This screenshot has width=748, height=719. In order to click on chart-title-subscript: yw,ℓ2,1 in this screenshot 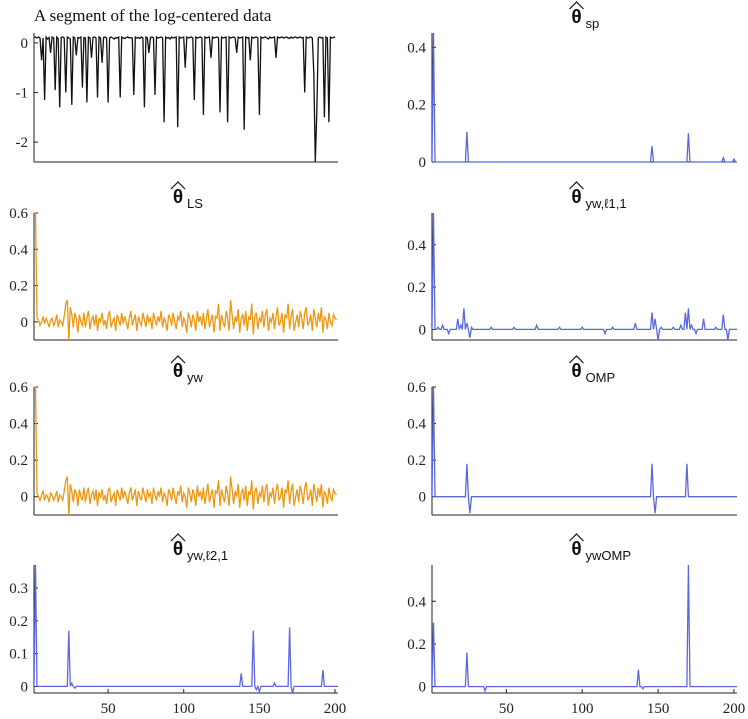, I will do `click(207, 555)`.